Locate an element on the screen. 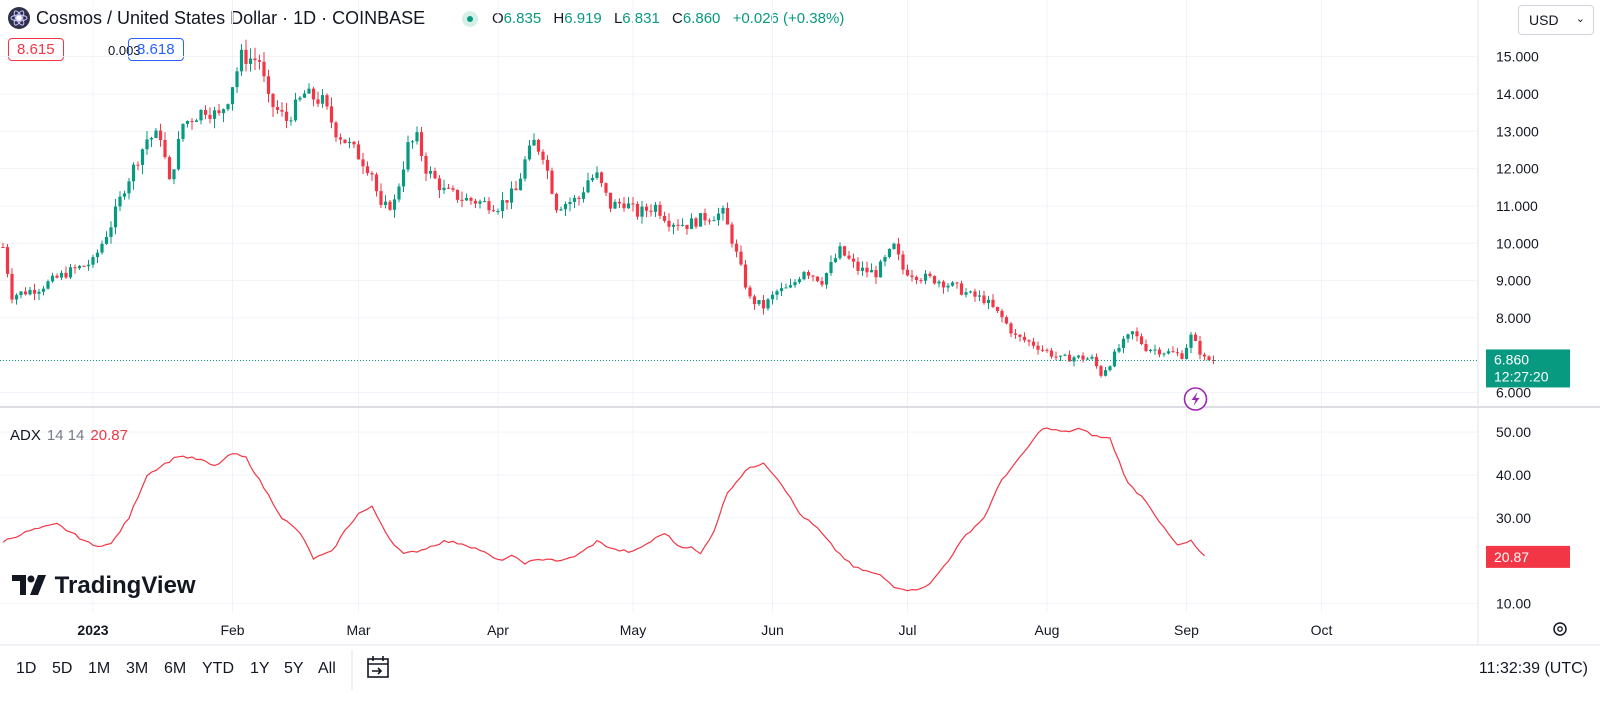  timeframe-button-1y: 1Y is located at coordinates (260, 668).